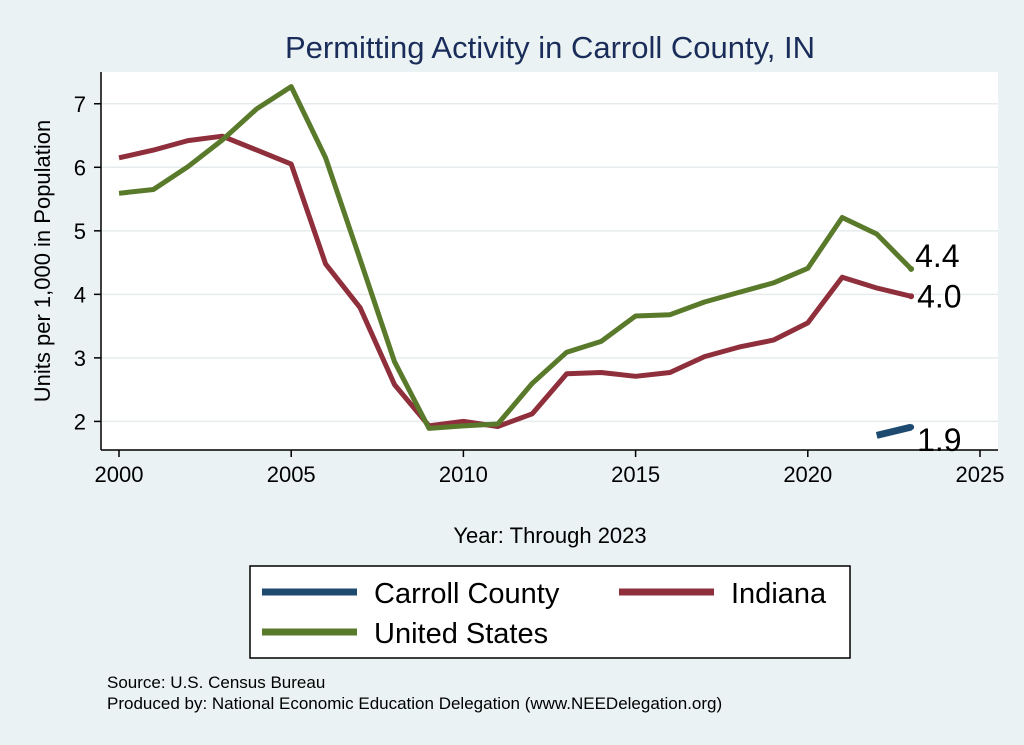 The image size is (1024, 745). What do you see at coordinates (80, 231) in the screenshot?
I see `y-tick-label-5: 5` at bounding box center [80, 231].